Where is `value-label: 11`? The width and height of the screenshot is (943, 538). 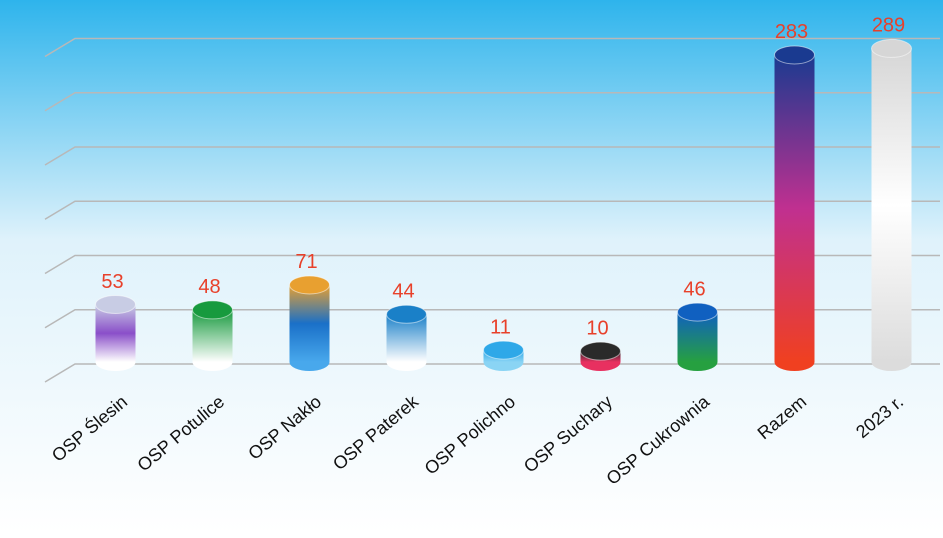
value-label: 11 is located at coordinates (500, 327).